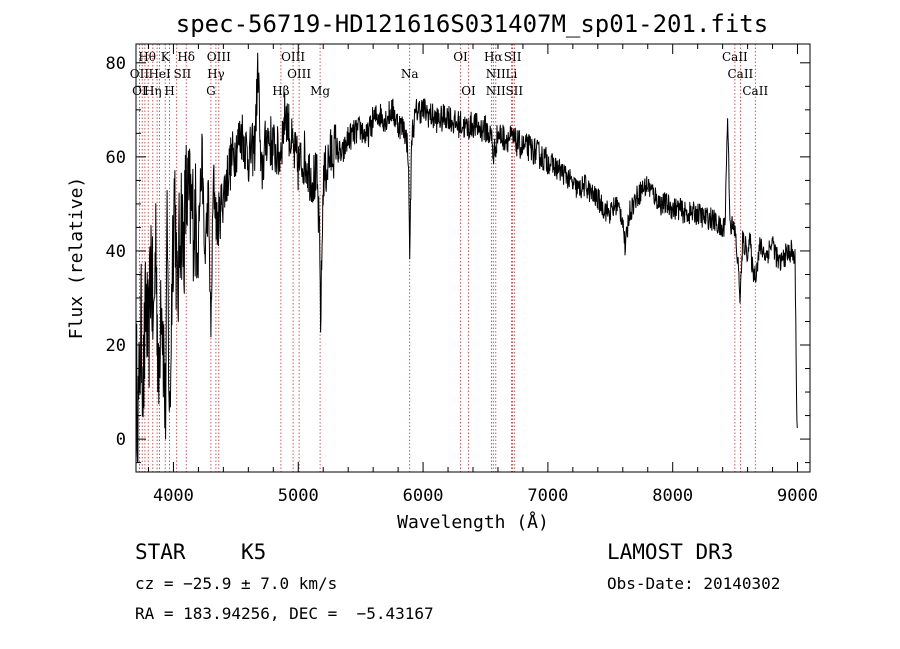 The image size is (900, 649). I want to click on line-label: Hη, so click(153, 91).